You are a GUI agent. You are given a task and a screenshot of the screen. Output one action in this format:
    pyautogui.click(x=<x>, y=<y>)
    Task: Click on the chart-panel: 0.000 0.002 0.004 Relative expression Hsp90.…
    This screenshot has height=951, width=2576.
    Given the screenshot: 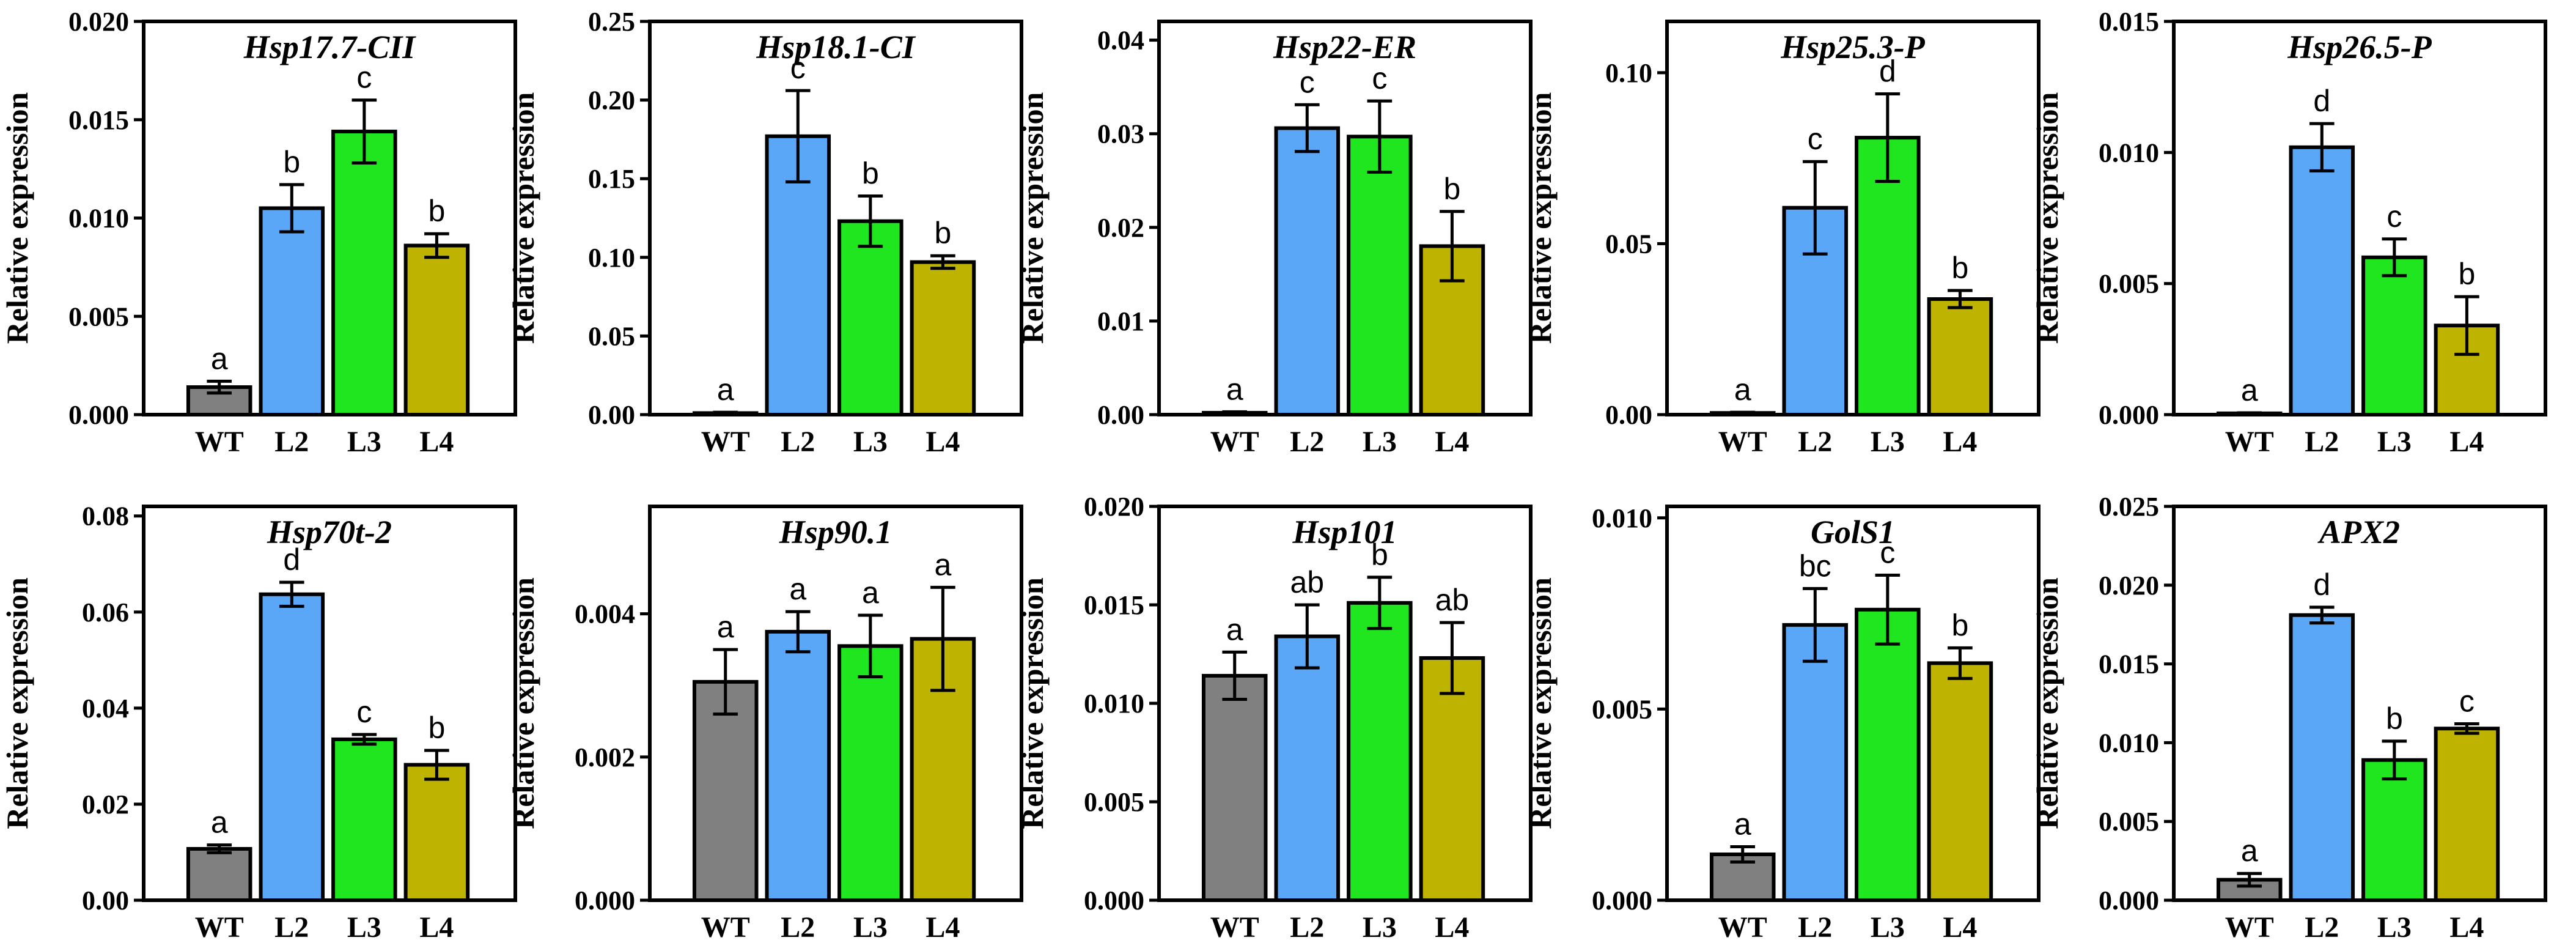 What is the action you would take?
    pyautogui.click(x=765, y=724)
    